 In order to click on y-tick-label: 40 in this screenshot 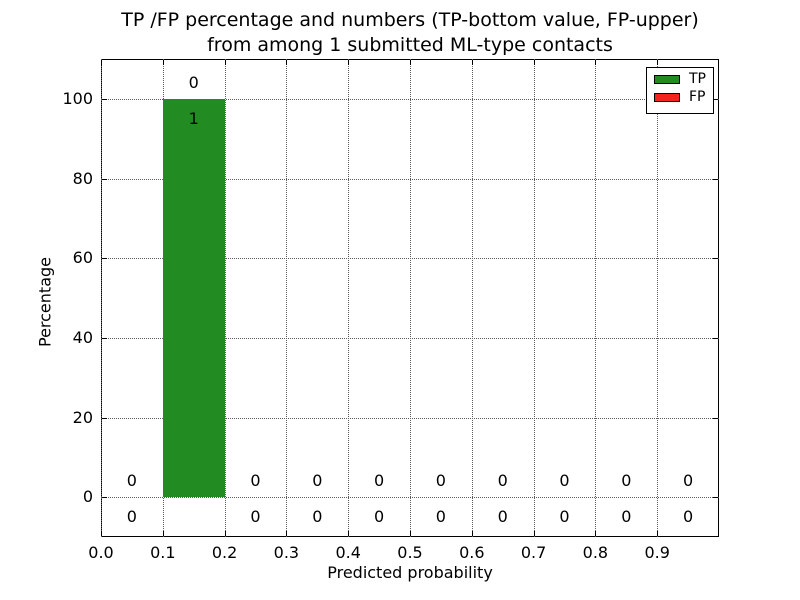, I will do `click(82, 337)`.